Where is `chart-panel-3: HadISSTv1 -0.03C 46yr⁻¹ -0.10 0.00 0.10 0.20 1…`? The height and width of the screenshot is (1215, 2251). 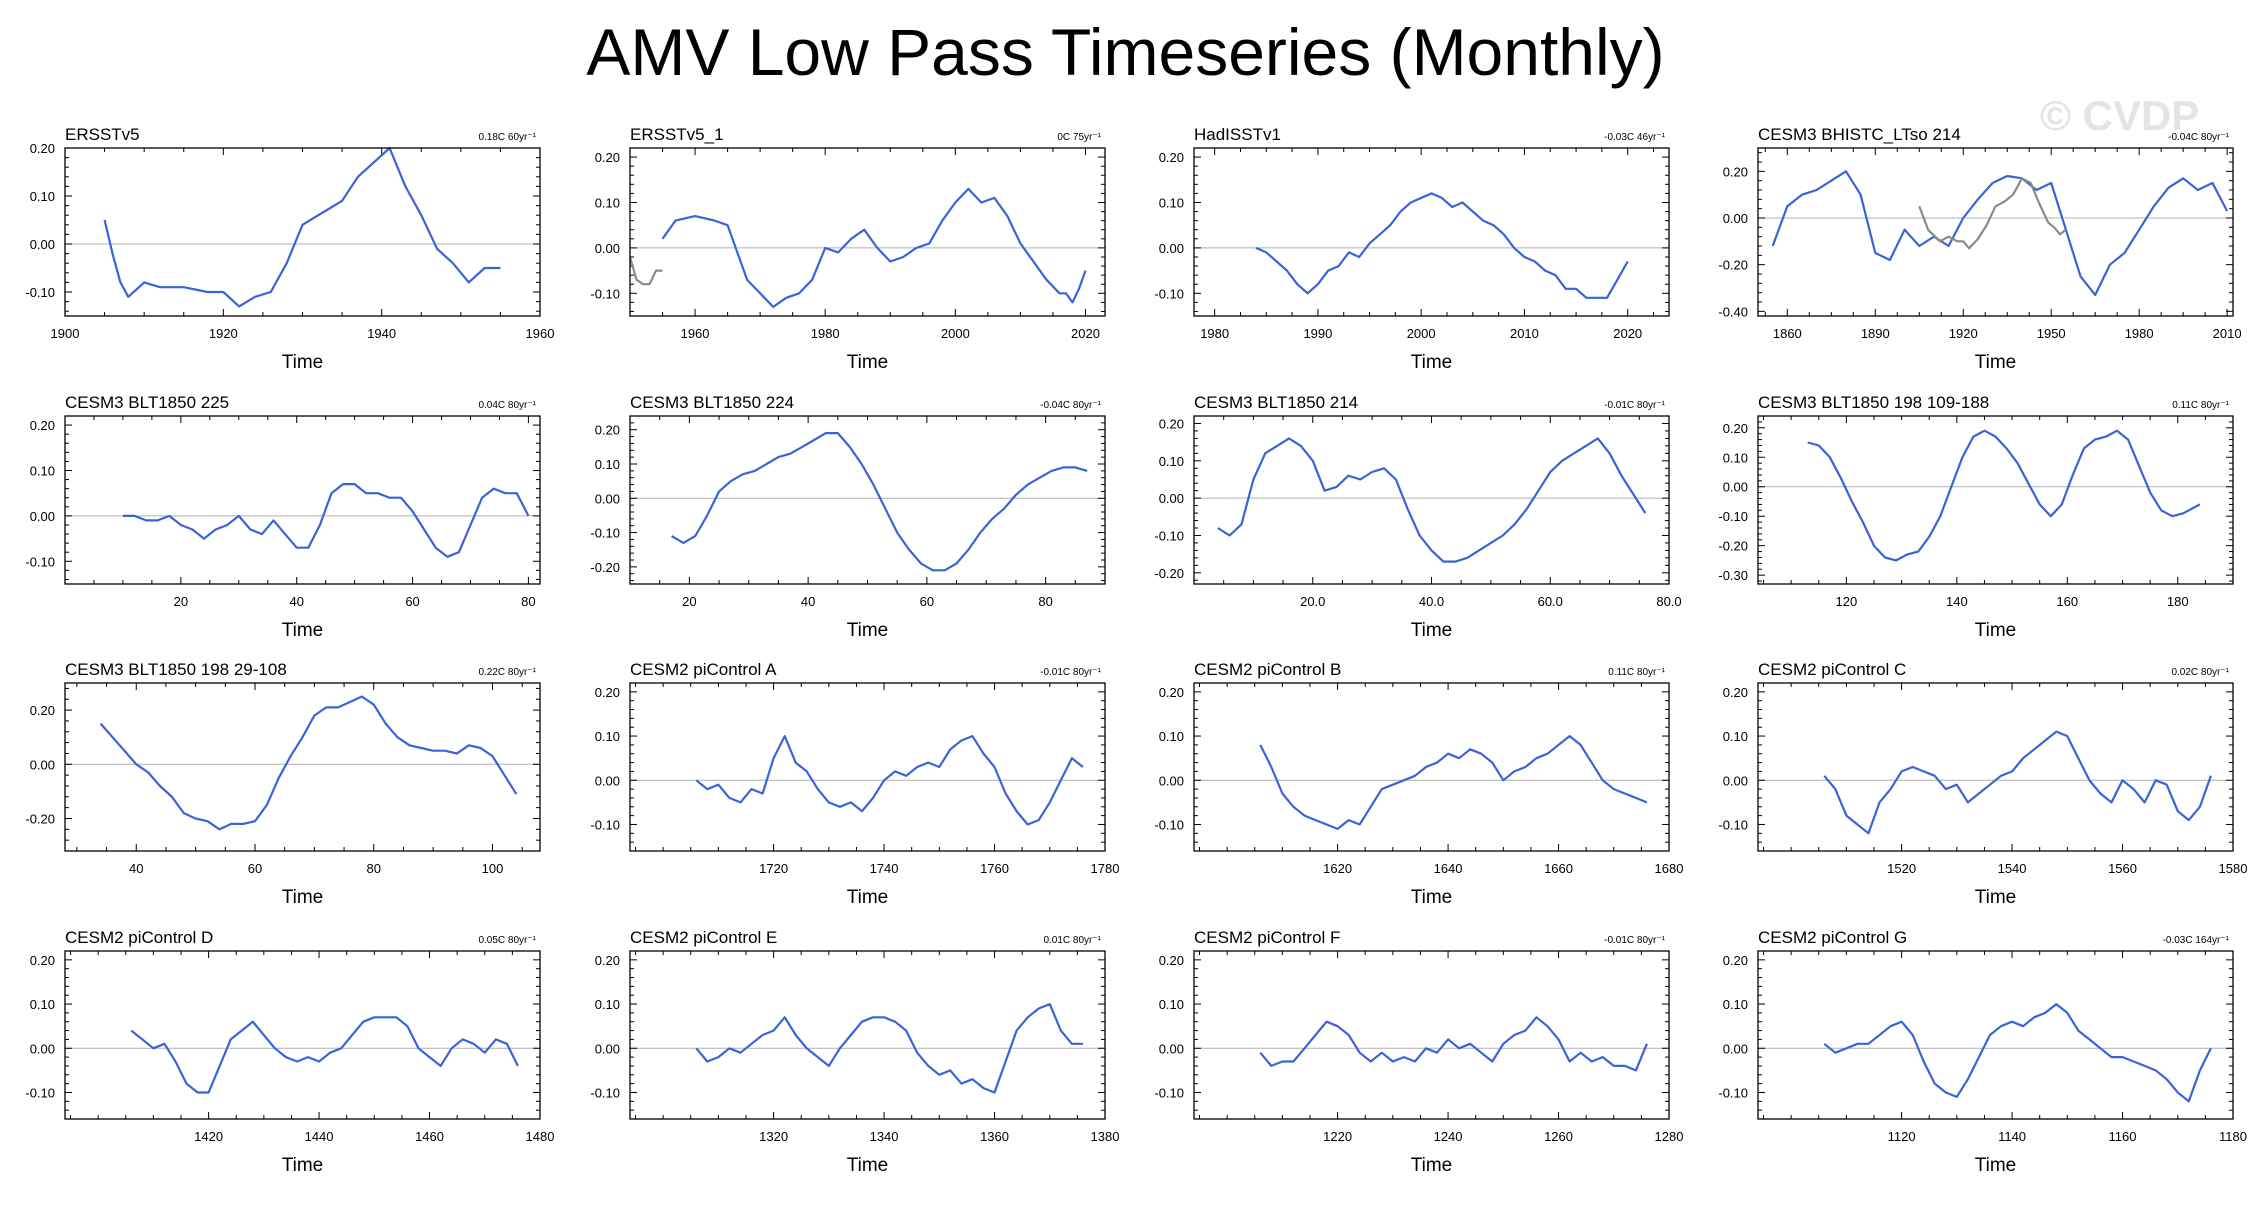
chart-panel-3: HadISSTv1 -0.03C 46yr⁻¹ -0.10 0.00 0.10 0.20 1… is located at coordinates (1412, 249).